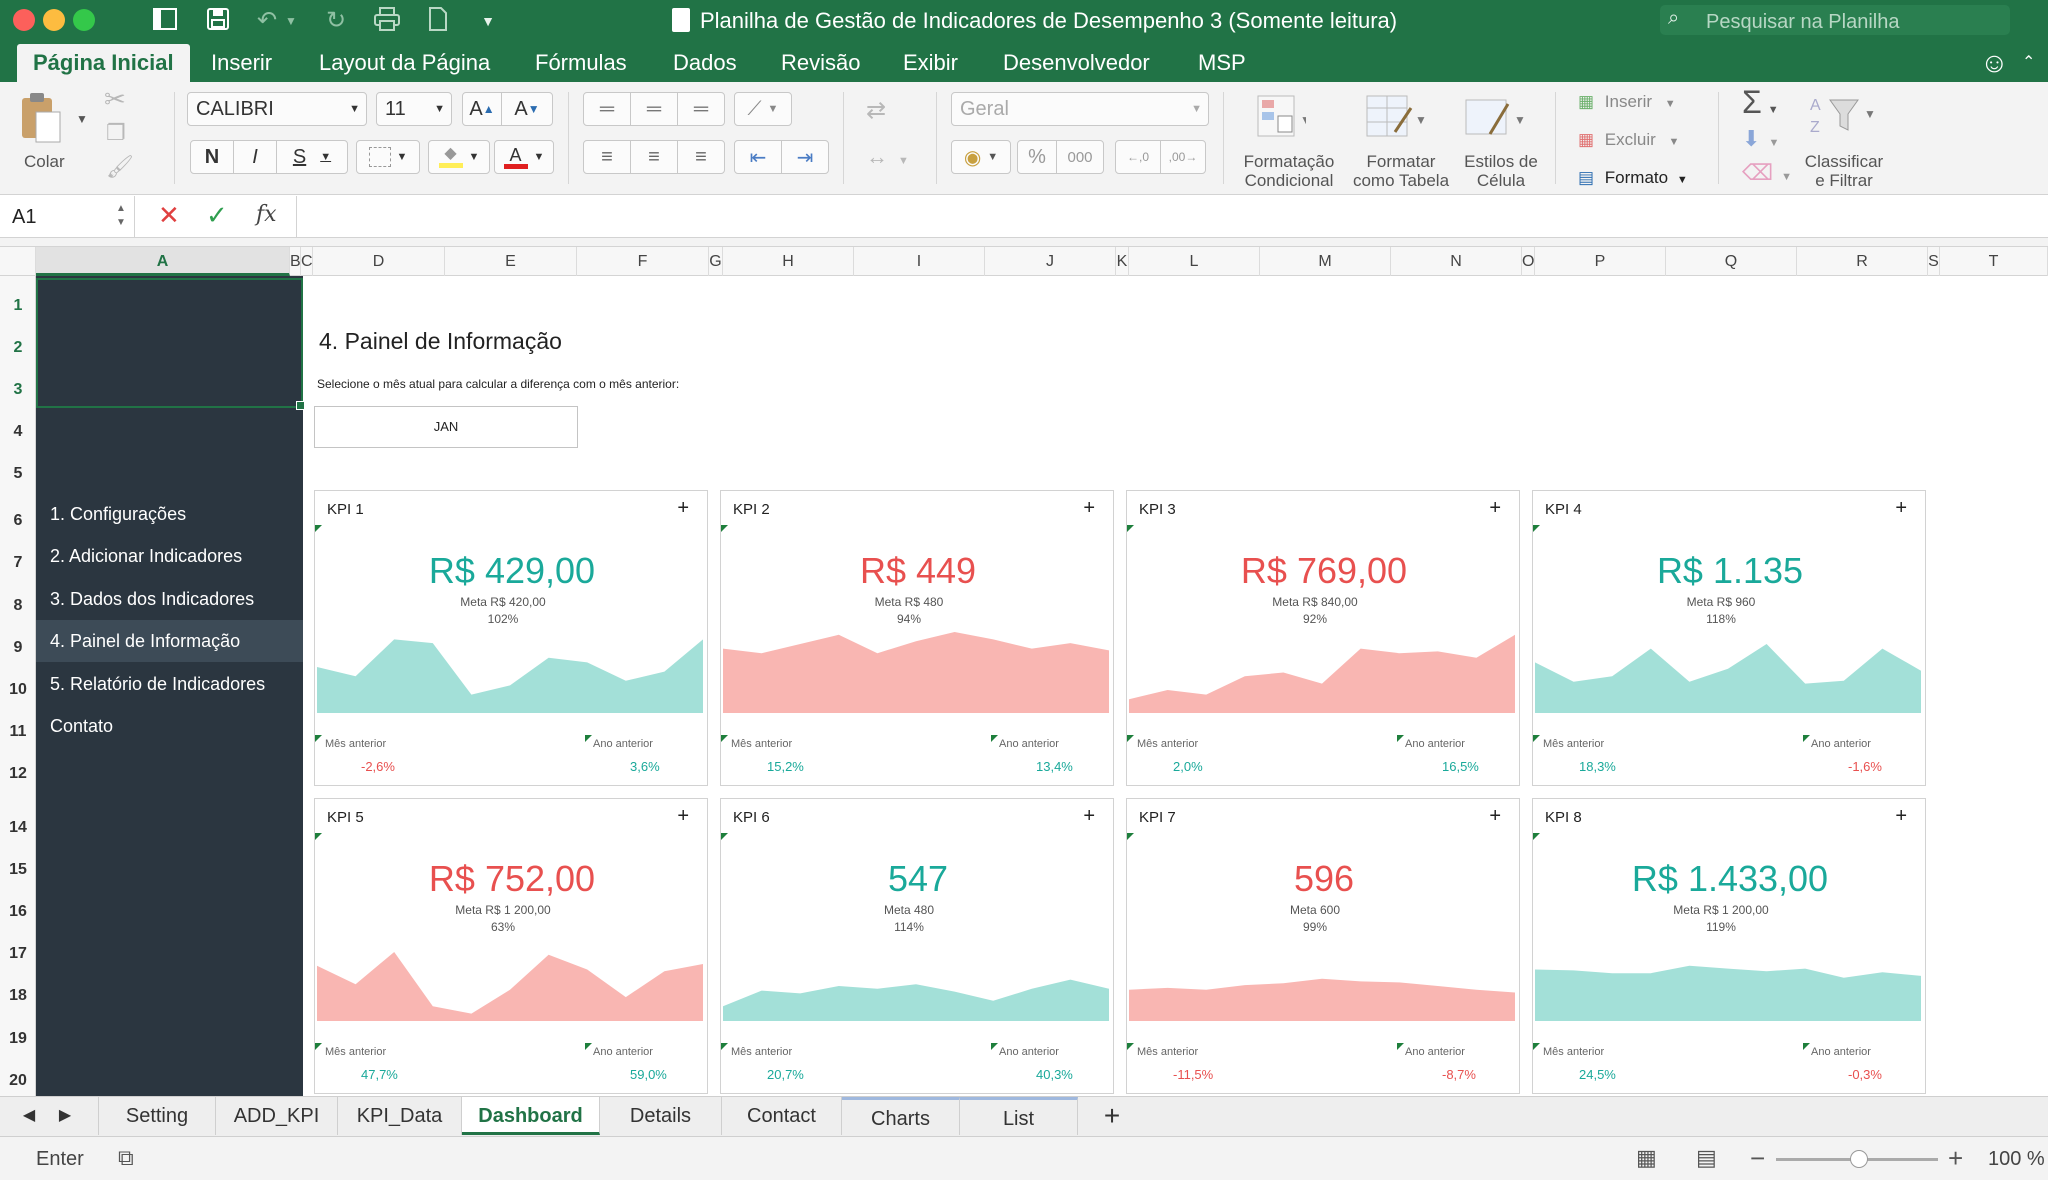  What do you see at coordinates (788, 261) in the screenshot?
I see `column-header: H` at bounding box center [788, 261].